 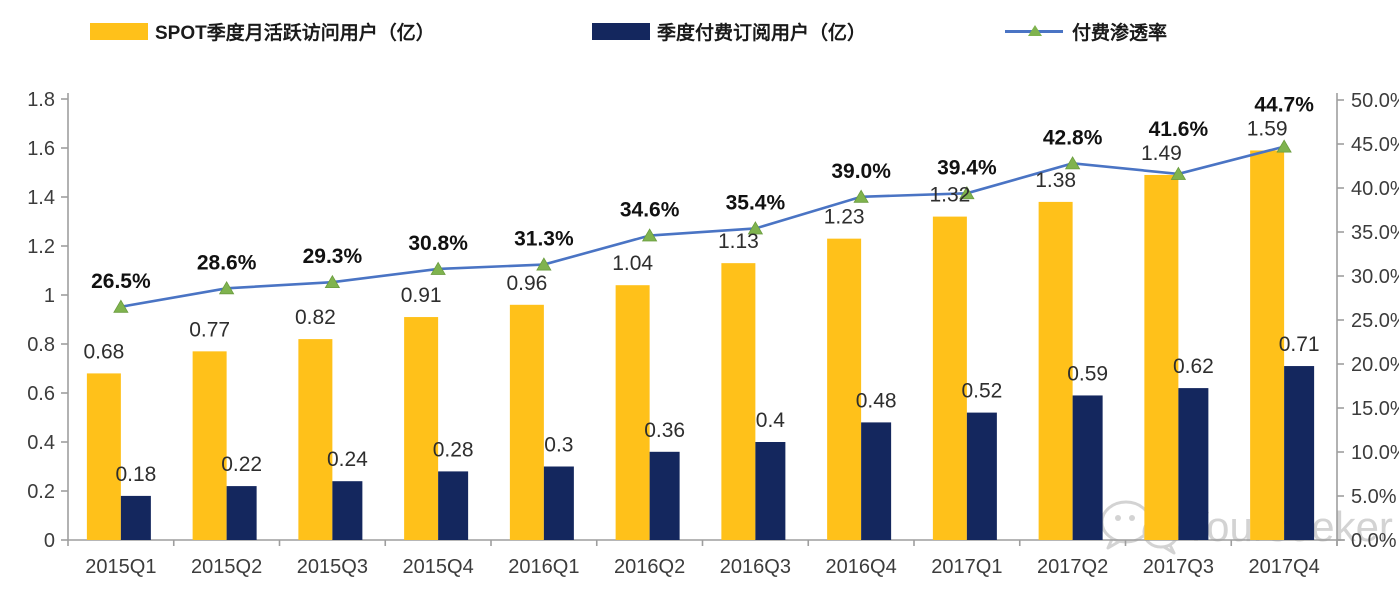 I want to click on legend: SPOT季度月活跃访问用户（亿） 季度付费订阅用户（亿） 付费渗透率, so click(x=699, y=30).